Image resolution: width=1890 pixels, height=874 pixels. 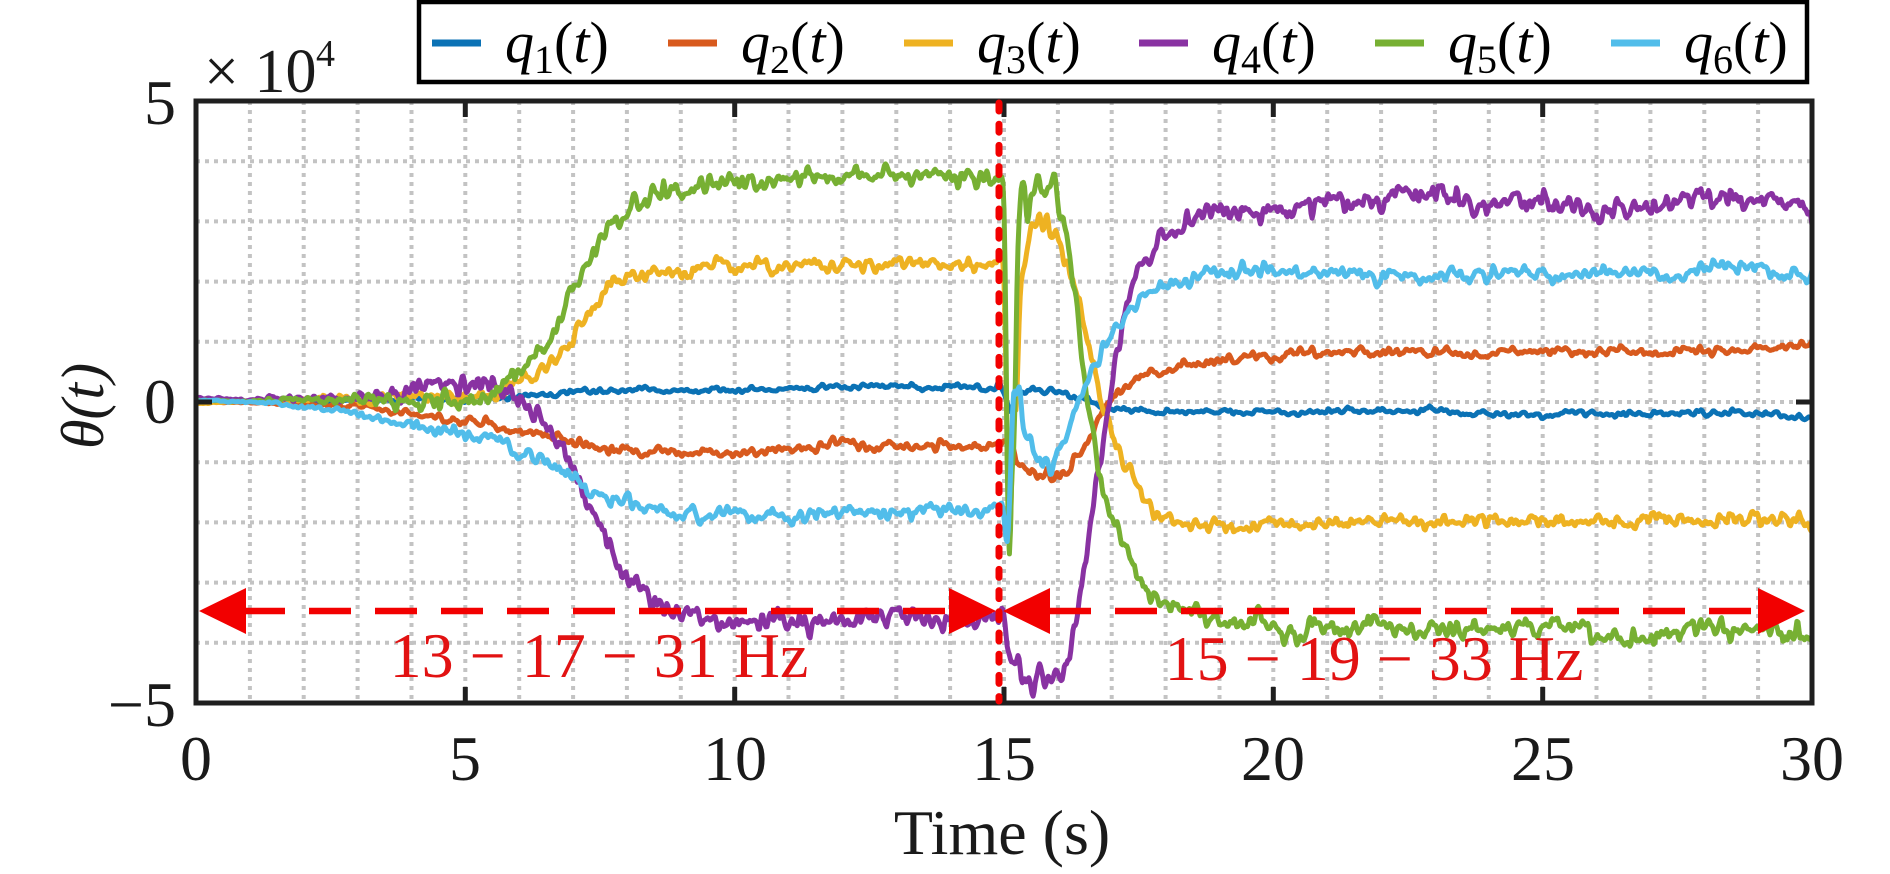 I want to click on svg-text: q4(t), so click(x=1264, y=46).